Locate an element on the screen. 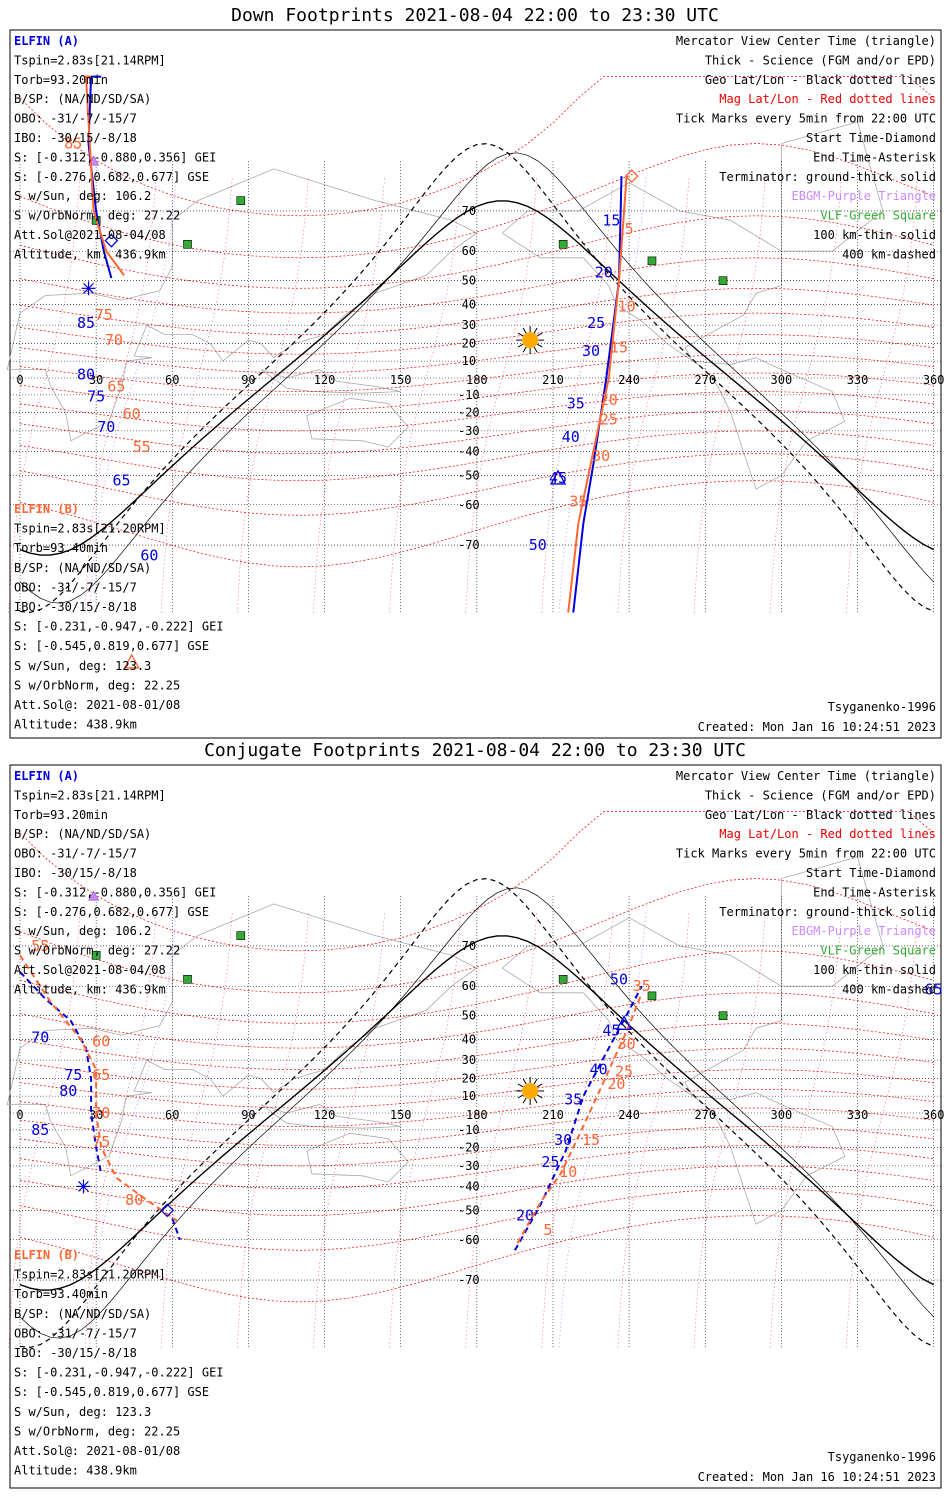 The height and width of the screenshot is (1500, 950). lon-tick-label: 330 is located at coordinates (858, 380).